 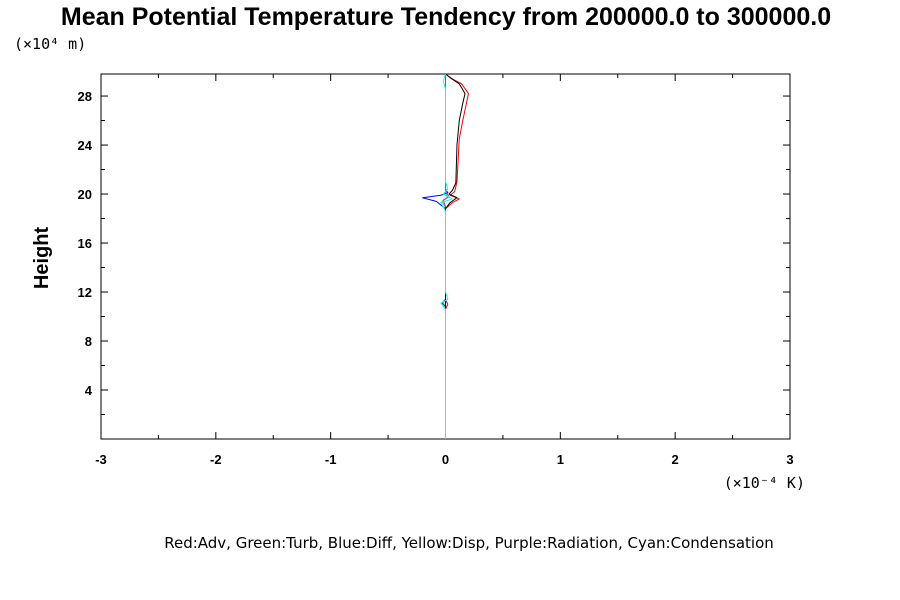 What do you see at coordinates (85, 292) in the screenshot?
I see `y-tick-label: 12` at bounding box center [85, 292].